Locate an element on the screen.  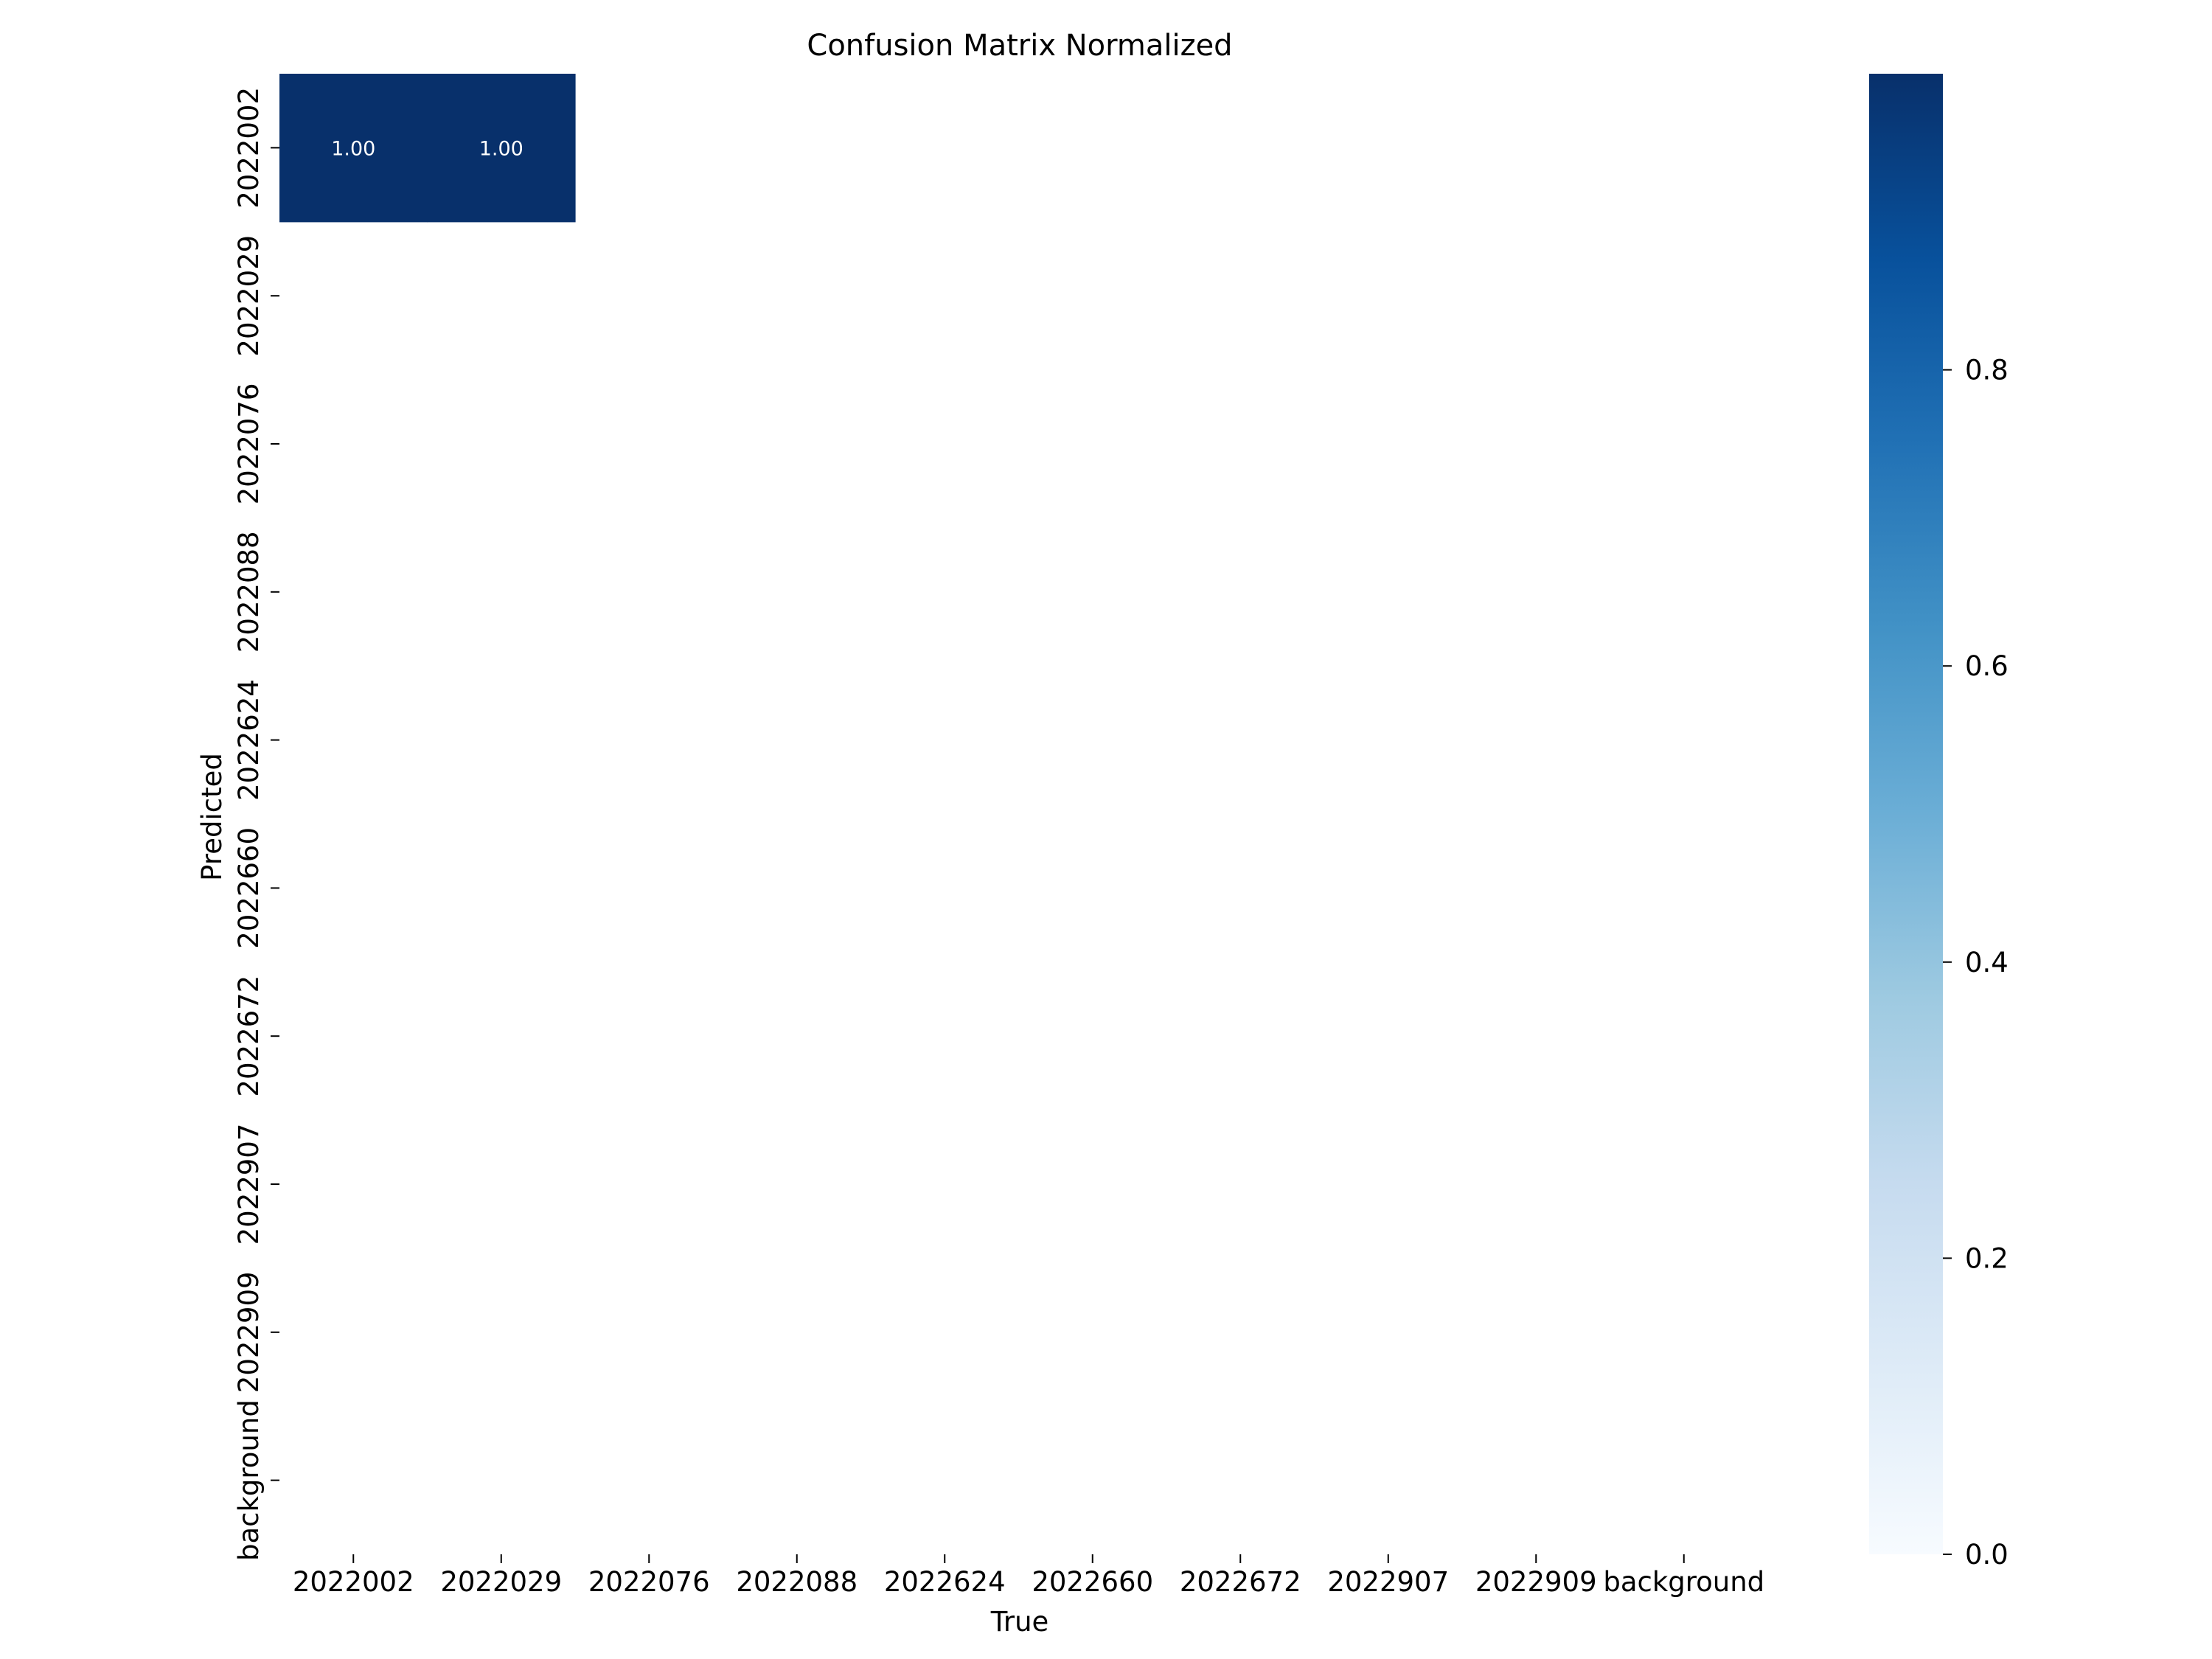
x-tick-label: 2022907 is located at coordinates (1388, 1582).